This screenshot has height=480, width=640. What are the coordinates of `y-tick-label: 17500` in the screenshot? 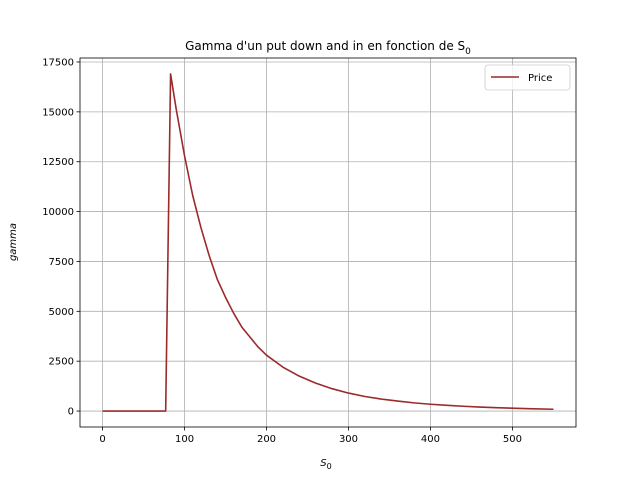 It's located at (58, 62).